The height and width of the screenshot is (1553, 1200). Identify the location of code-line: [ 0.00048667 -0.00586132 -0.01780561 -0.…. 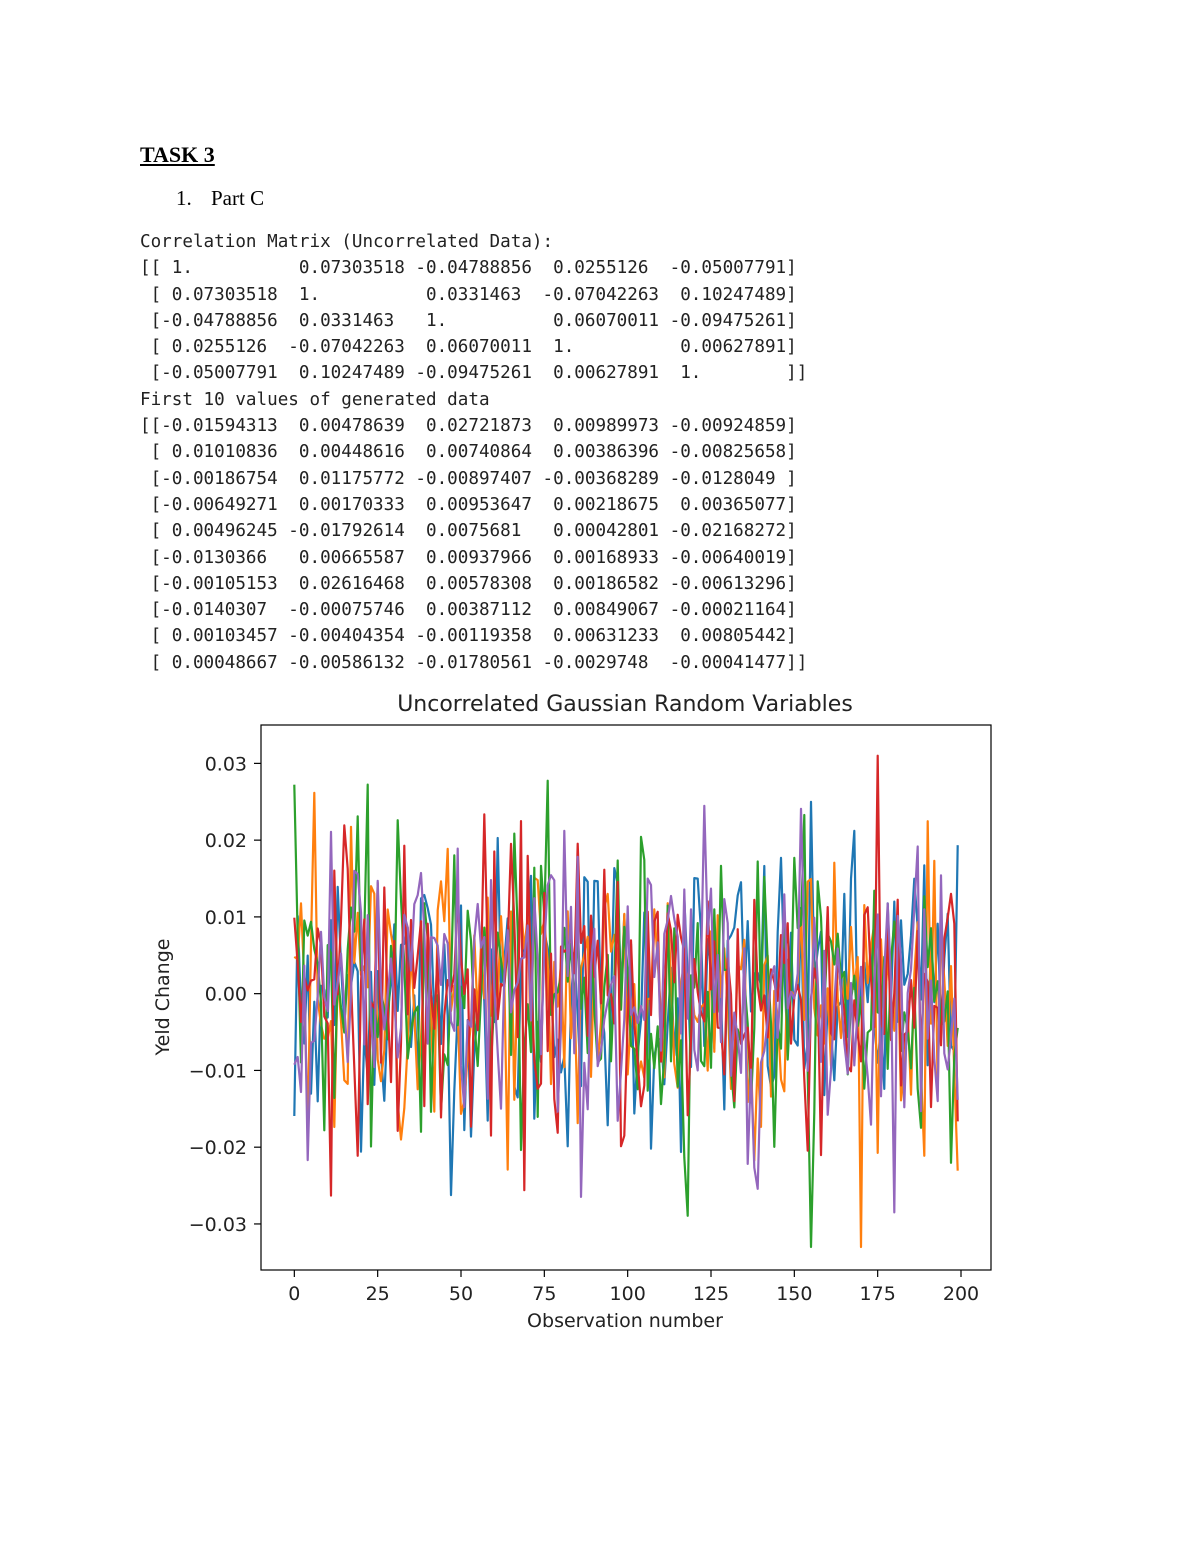
(474, 662).